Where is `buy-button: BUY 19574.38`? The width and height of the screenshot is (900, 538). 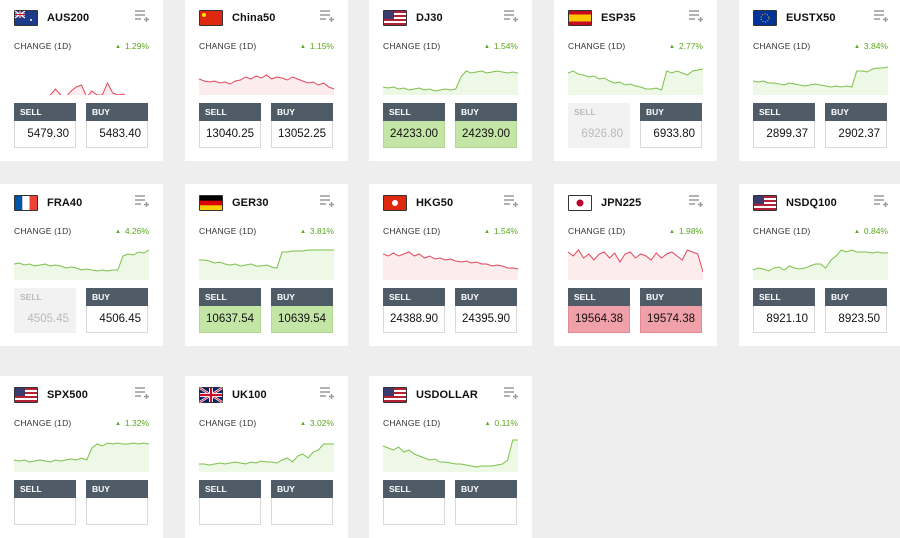 buy-button: BUY 19574.38 is located at coordinates (671, 310).